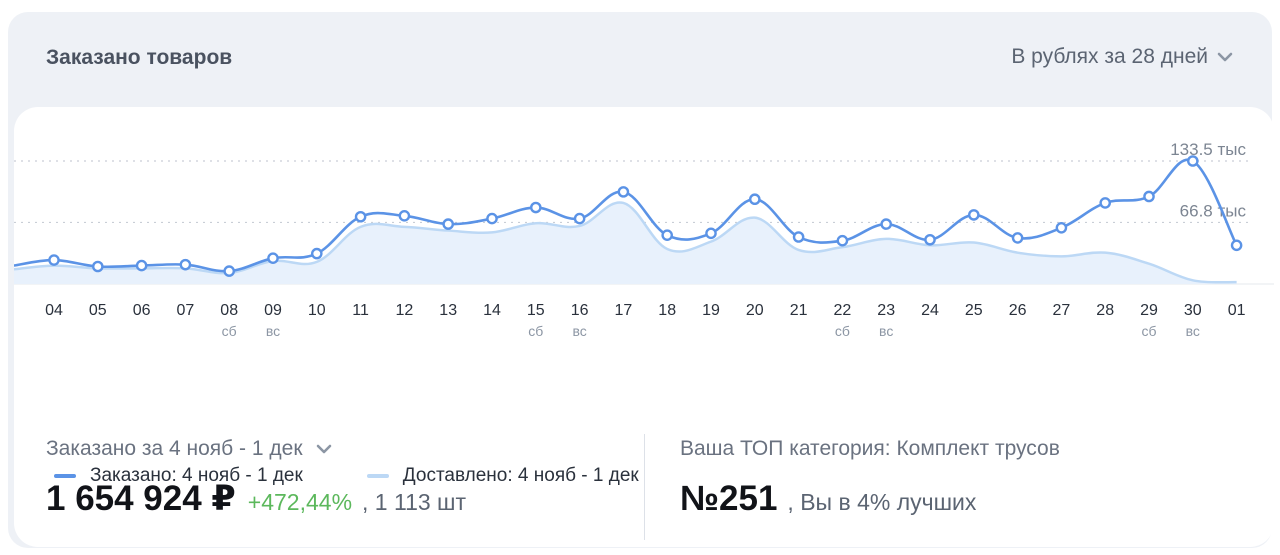  Describe the element at coordinates (1018, 310) in the screenshot. I see `x-tick-label: 26` at that location.